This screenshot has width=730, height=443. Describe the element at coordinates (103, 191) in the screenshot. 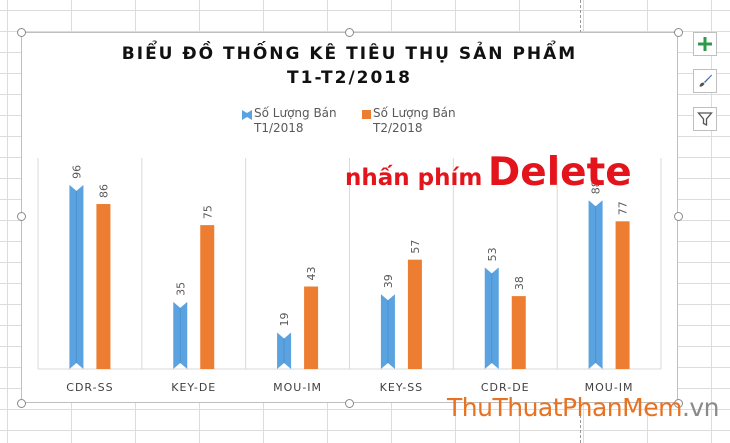

I see `data-label-t2: 86` at that location.